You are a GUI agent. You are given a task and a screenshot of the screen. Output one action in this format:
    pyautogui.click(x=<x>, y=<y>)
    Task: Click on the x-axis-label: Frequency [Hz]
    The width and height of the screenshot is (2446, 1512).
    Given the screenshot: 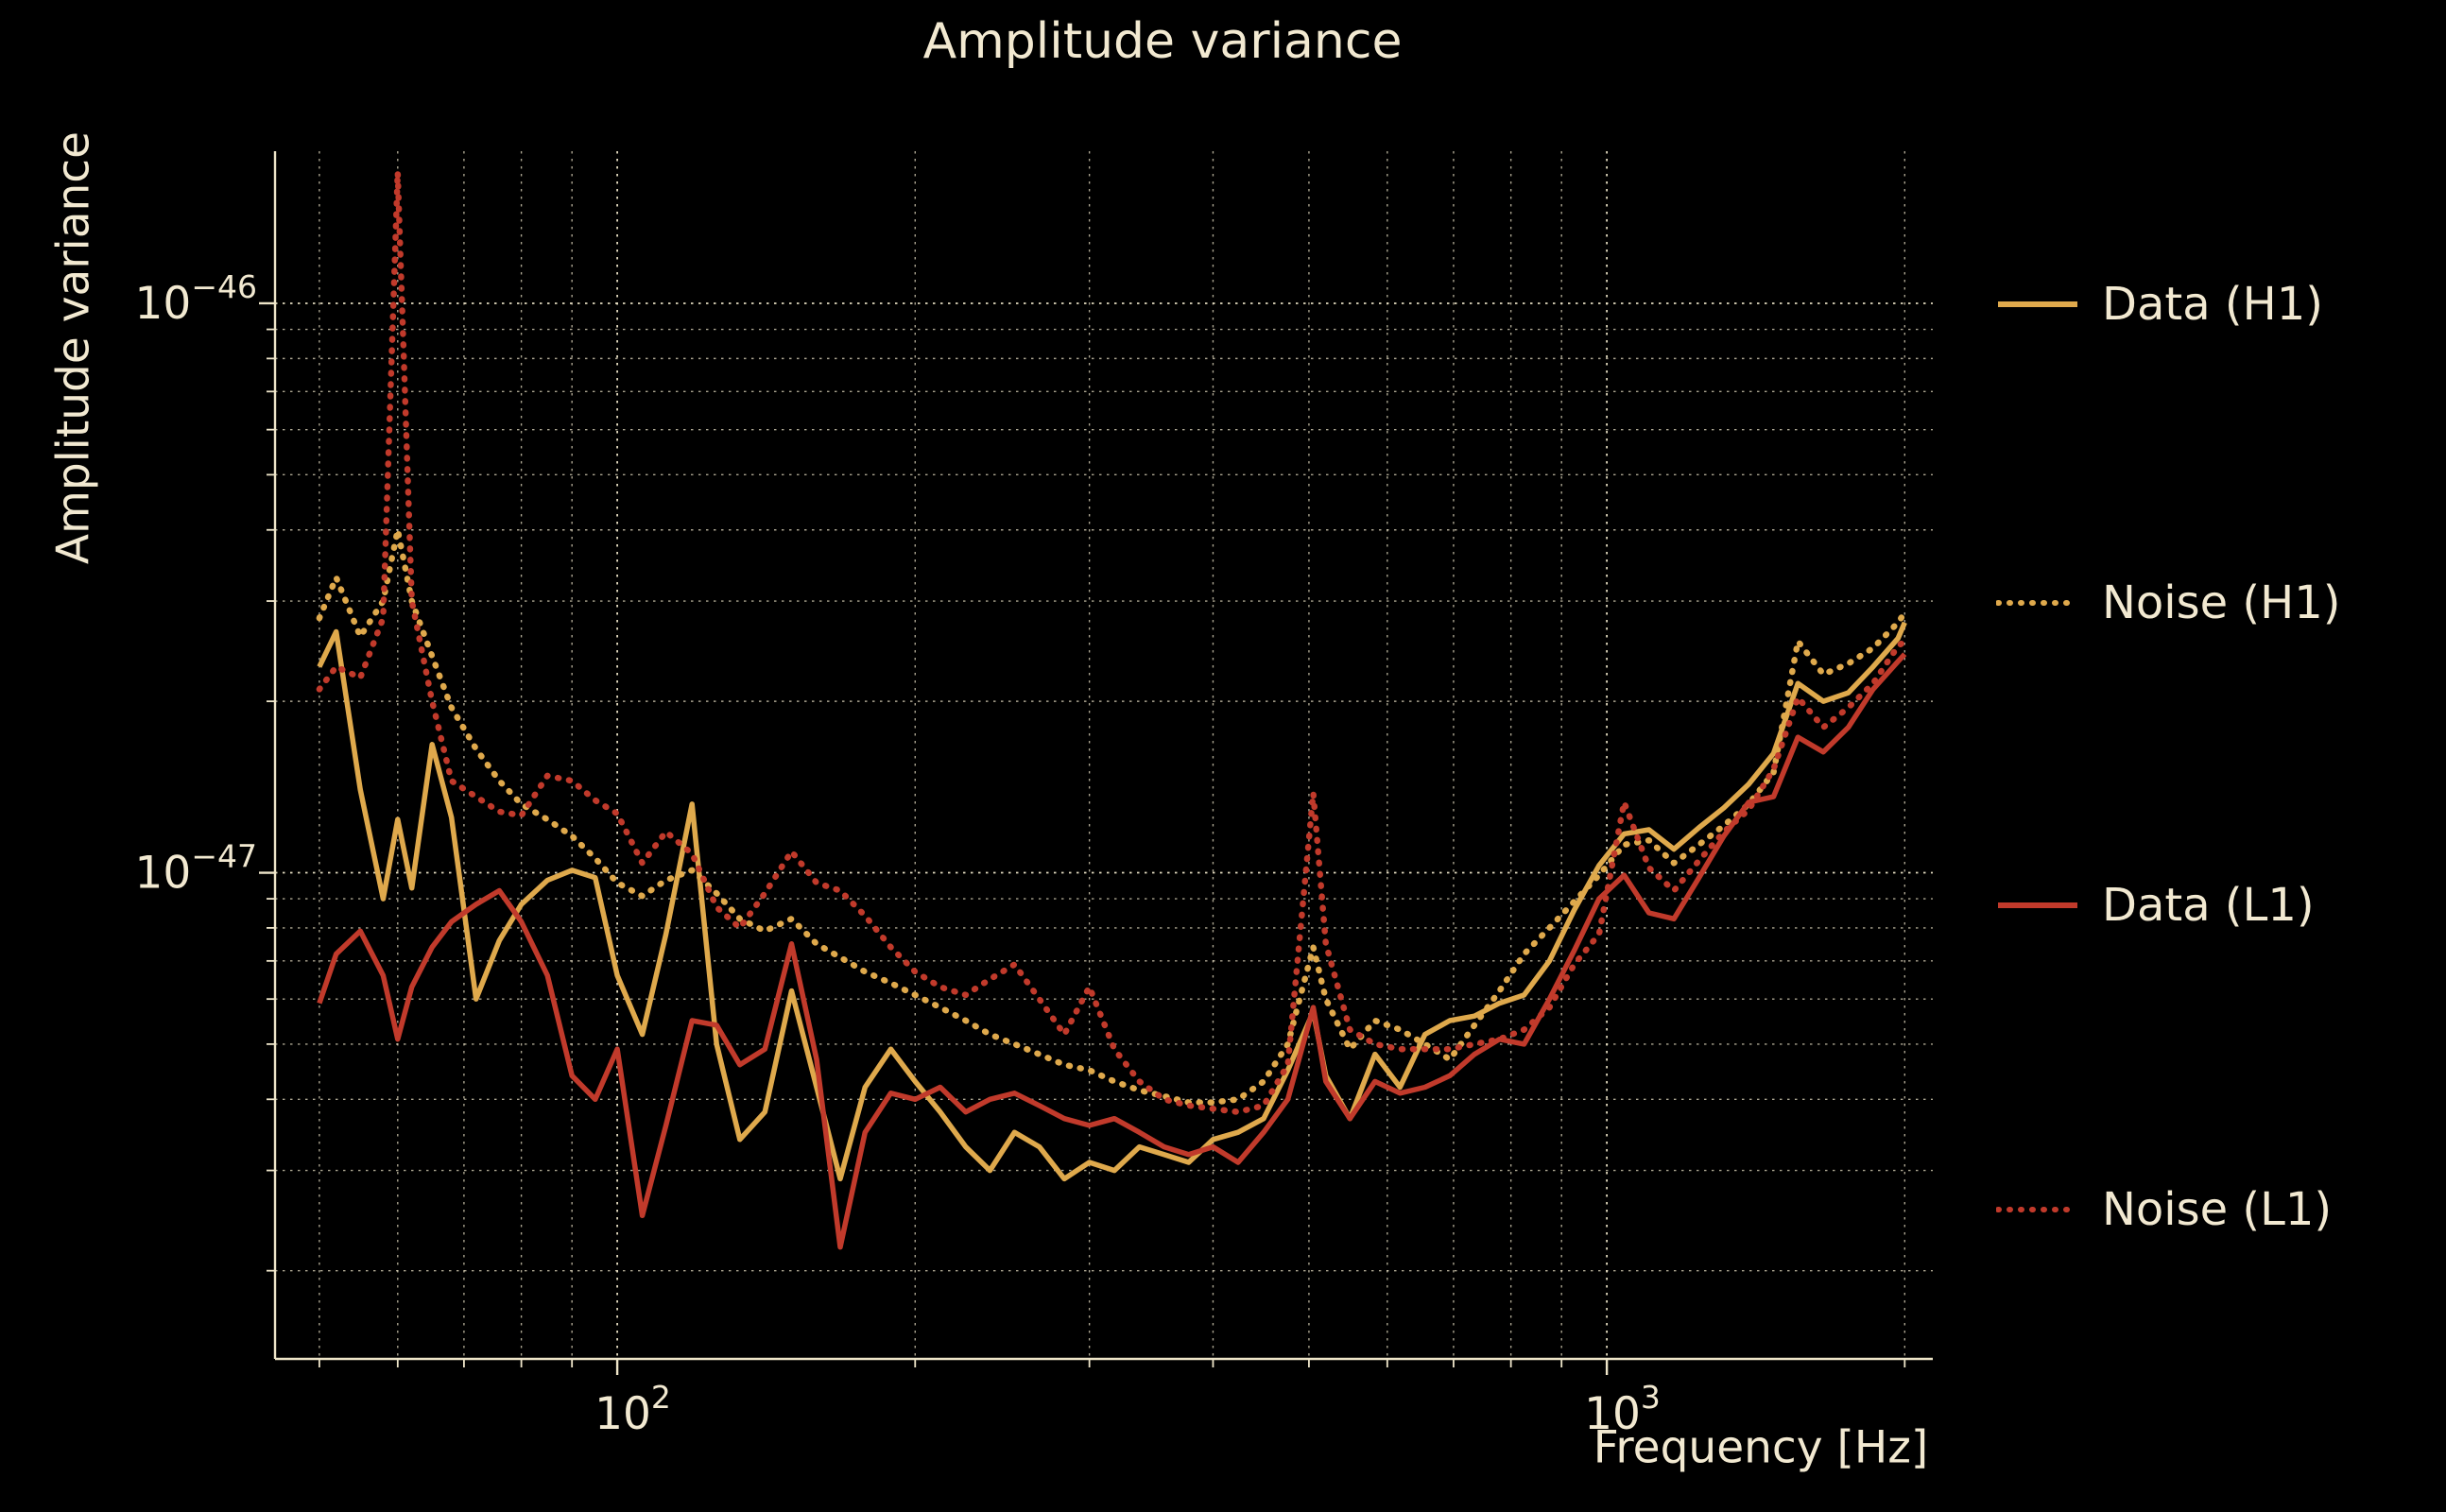 What is the action you would take?
    pyautogui.click(x=1761, y=1447)
    